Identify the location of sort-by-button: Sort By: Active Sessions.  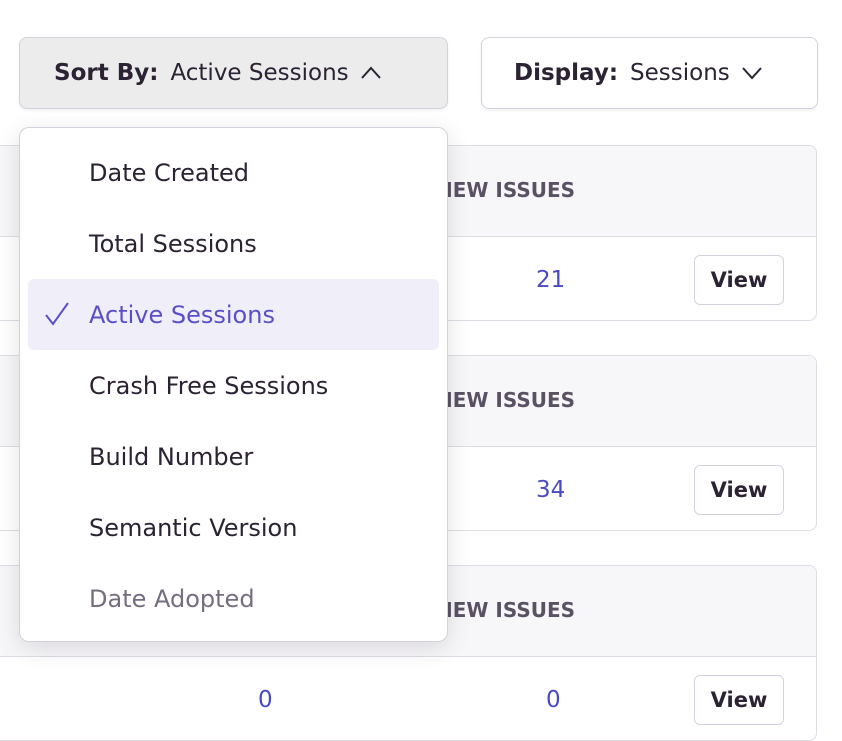
(233, 73).